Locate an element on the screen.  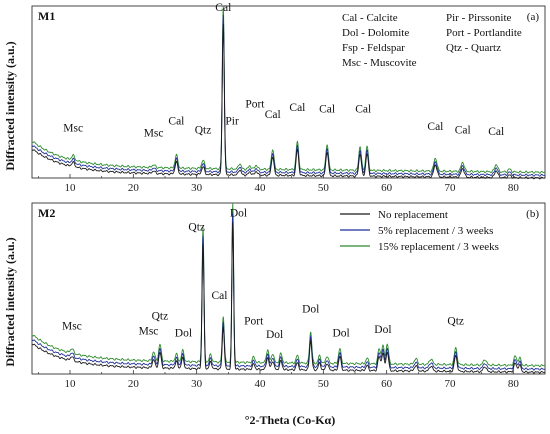
y-axis-label-top: Diffracted intensity (a.u.) is located at coordinates (10, 105).